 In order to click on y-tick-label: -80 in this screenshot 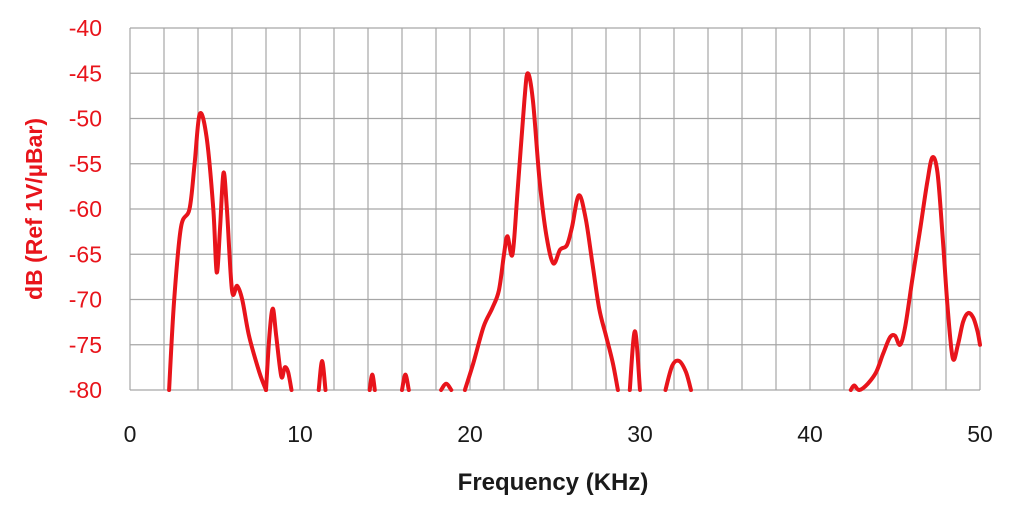, I will do `click(85, 390)`.